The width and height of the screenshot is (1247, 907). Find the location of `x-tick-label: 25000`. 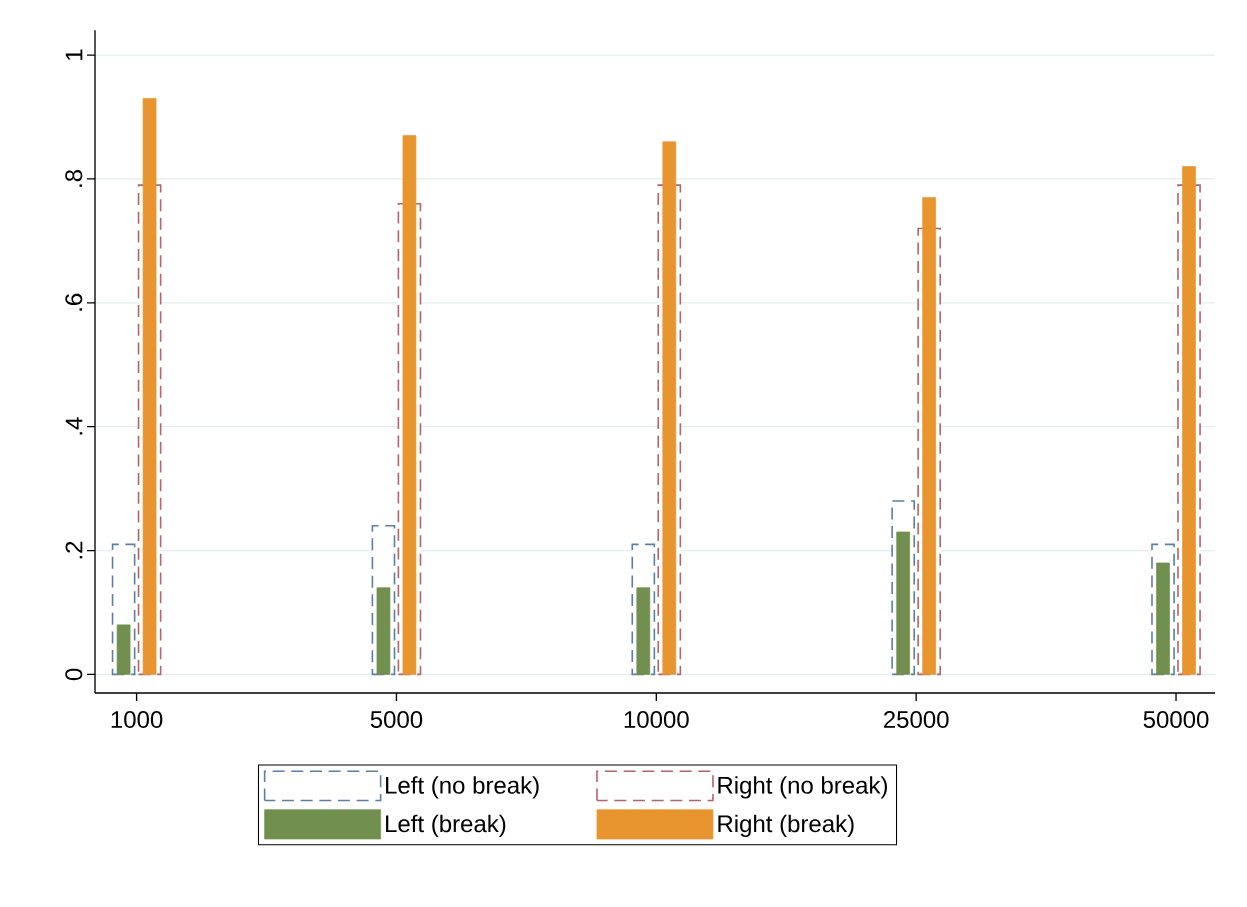

x-tick-label: 25000 is located at coordinates (916, 720).